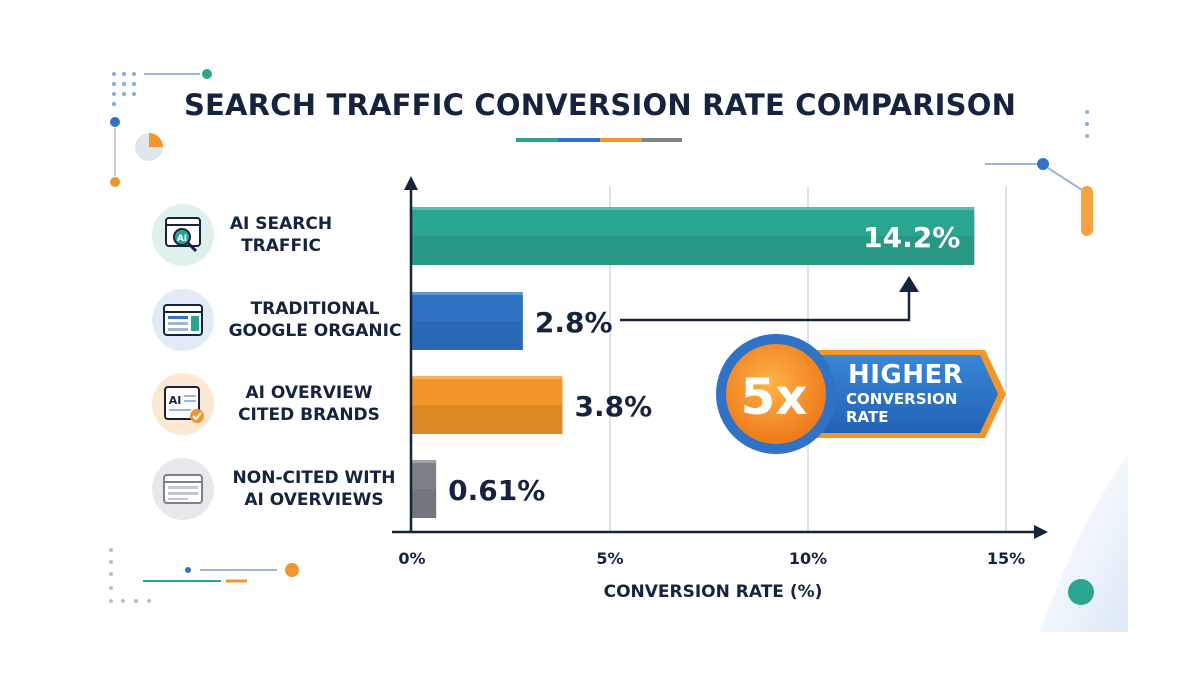 Image resolution: width=1200 pixels, height=675 pixels. Describe the element at coordinates (1087, 124) in the screenshot. I see `dot-column-decoration-top-right` at that location.